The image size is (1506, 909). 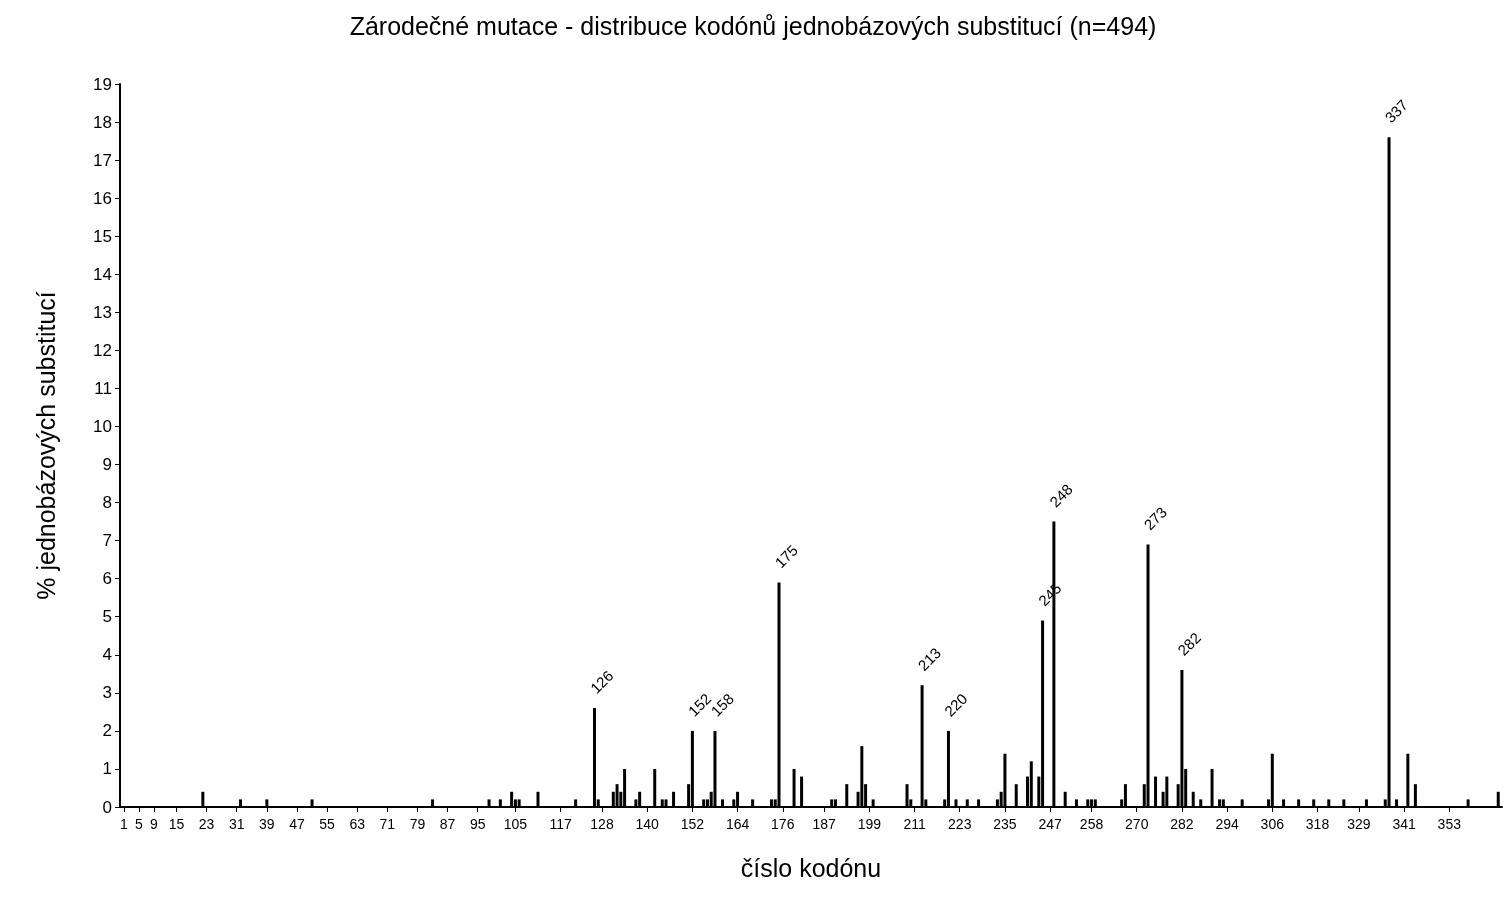 I want to click on x-tick-label: 282, so click(x=1182, y=824).